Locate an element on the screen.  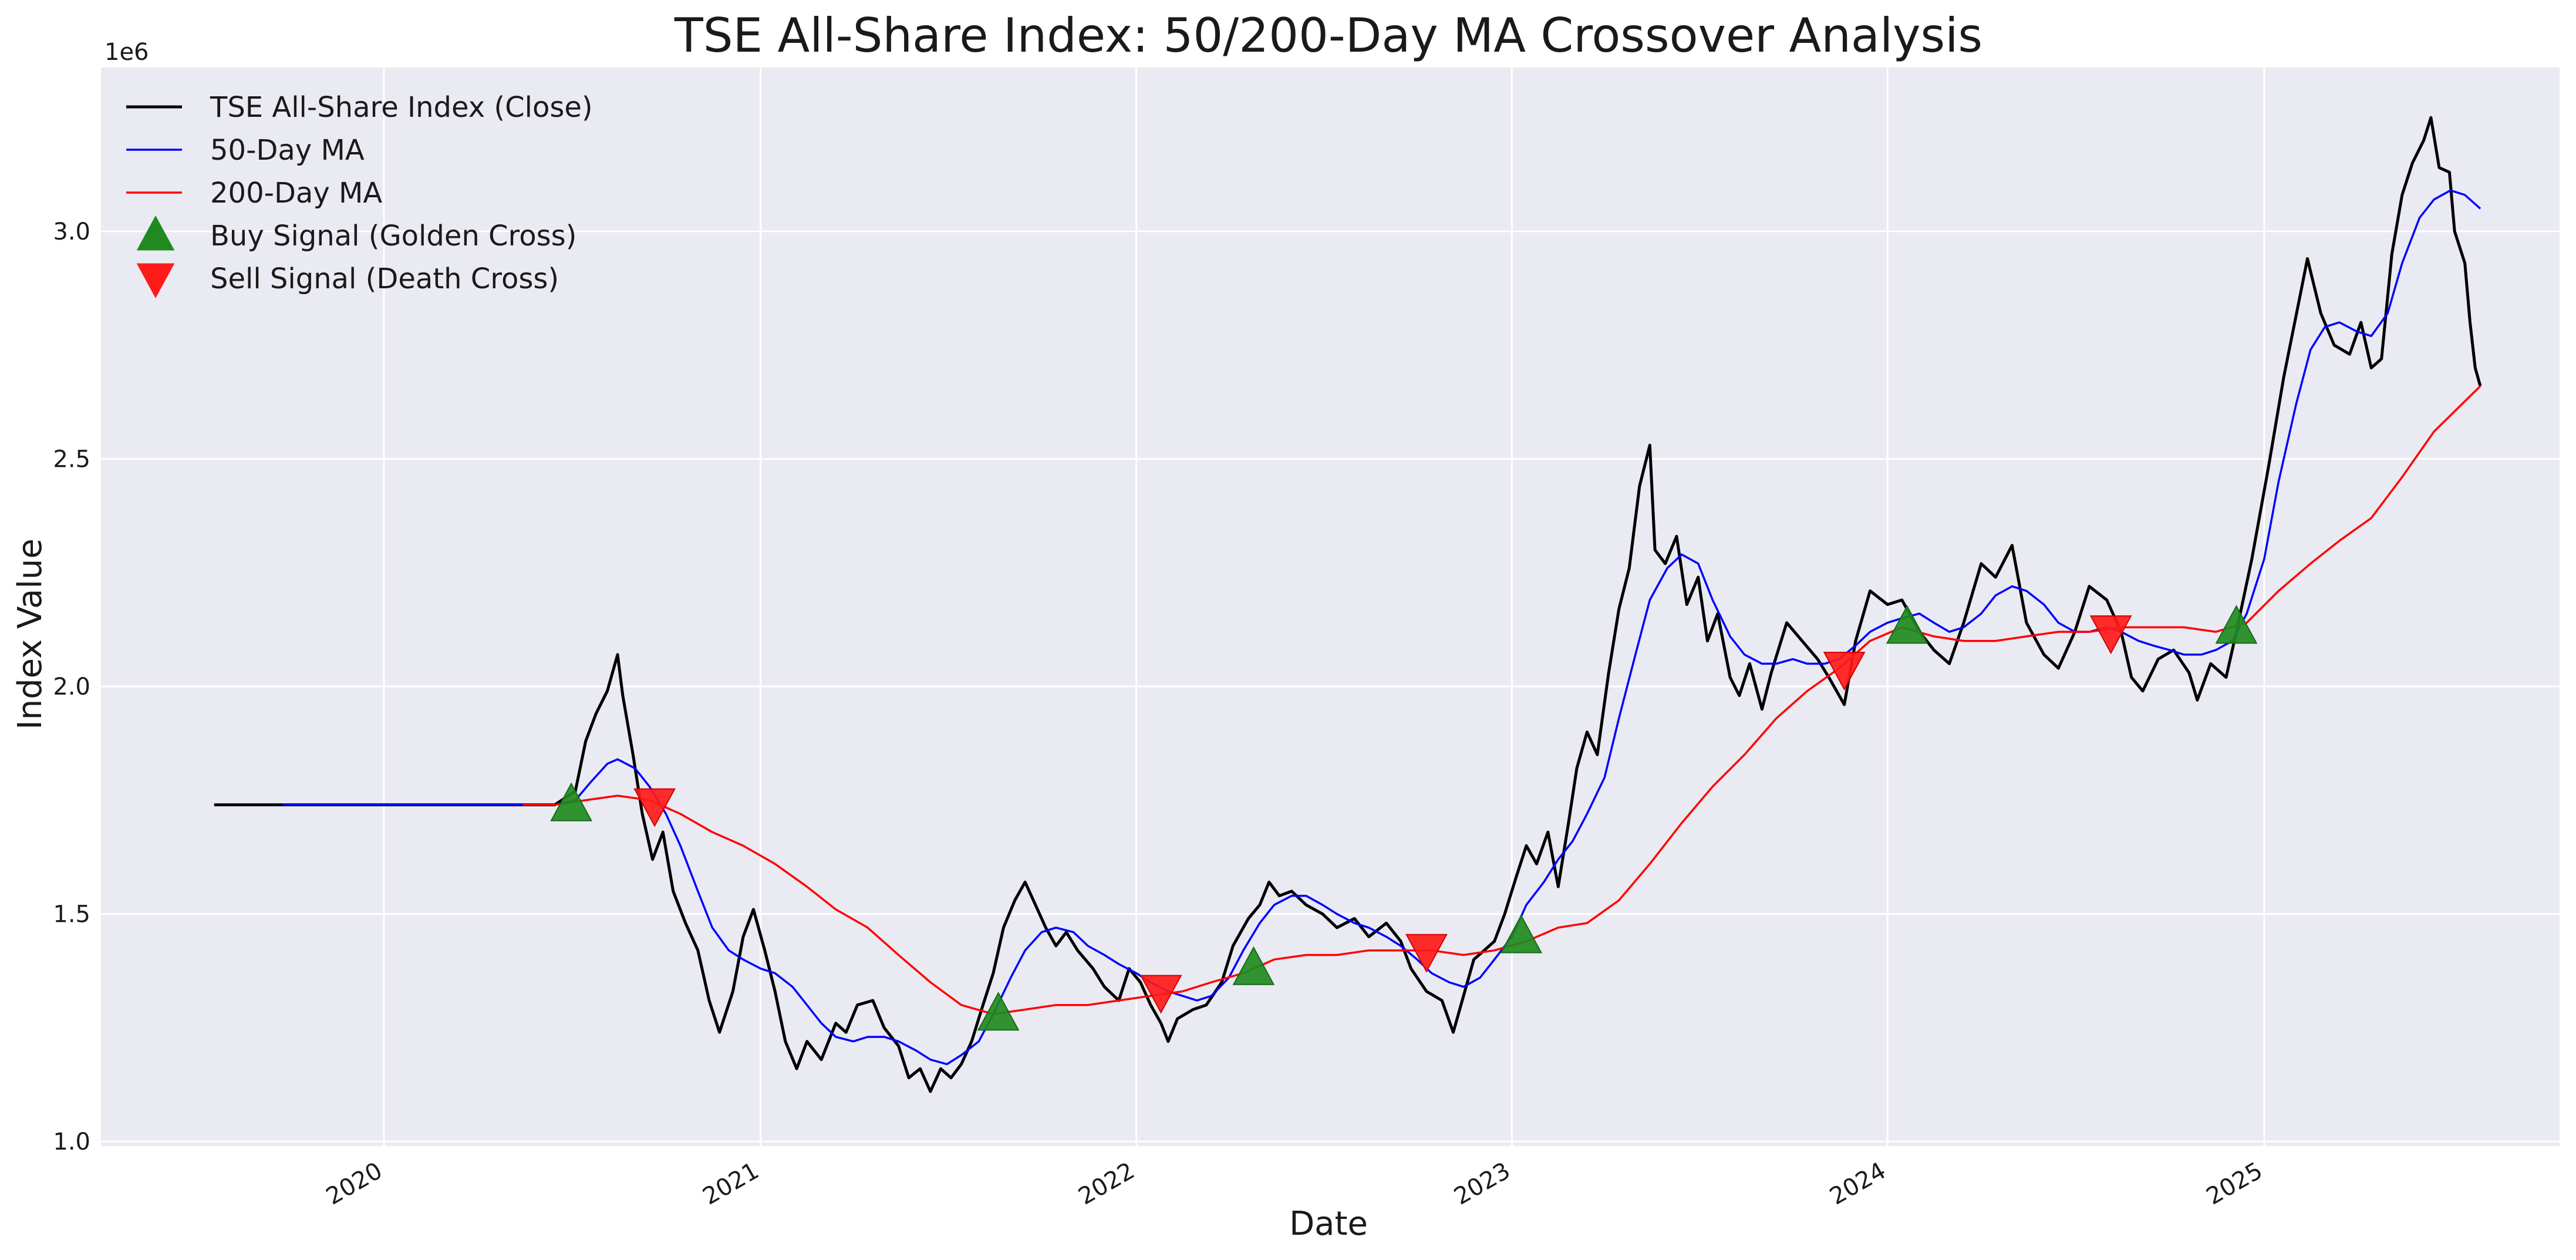
y-tick-label: 1.0 is located at coordinates (71, 1141).